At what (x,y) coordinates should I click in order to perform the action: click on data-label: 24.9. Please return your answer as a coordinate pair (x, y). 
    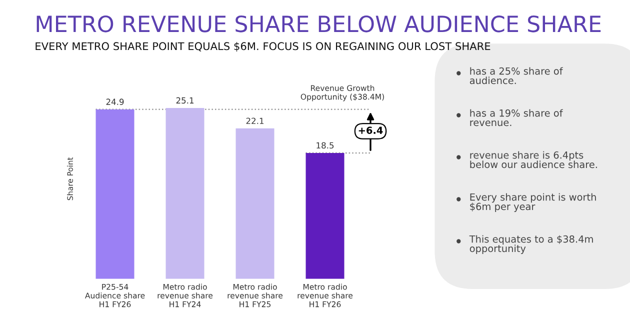
    Looking at the image, I should click on (115, 101).